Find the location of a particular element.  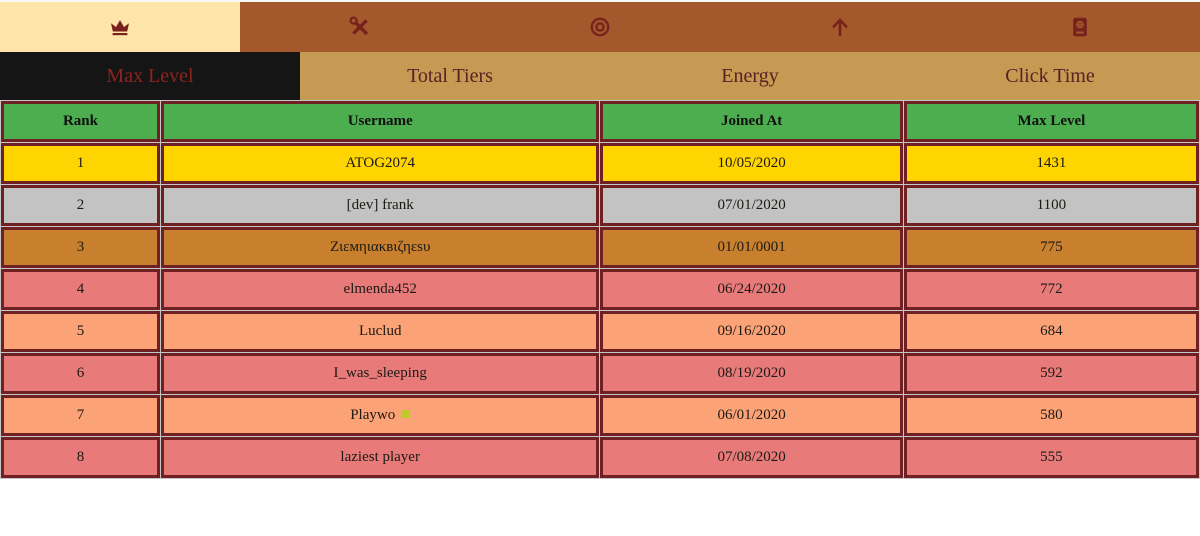

max-level-cell: 555 is located at coordinates (1051, 457).